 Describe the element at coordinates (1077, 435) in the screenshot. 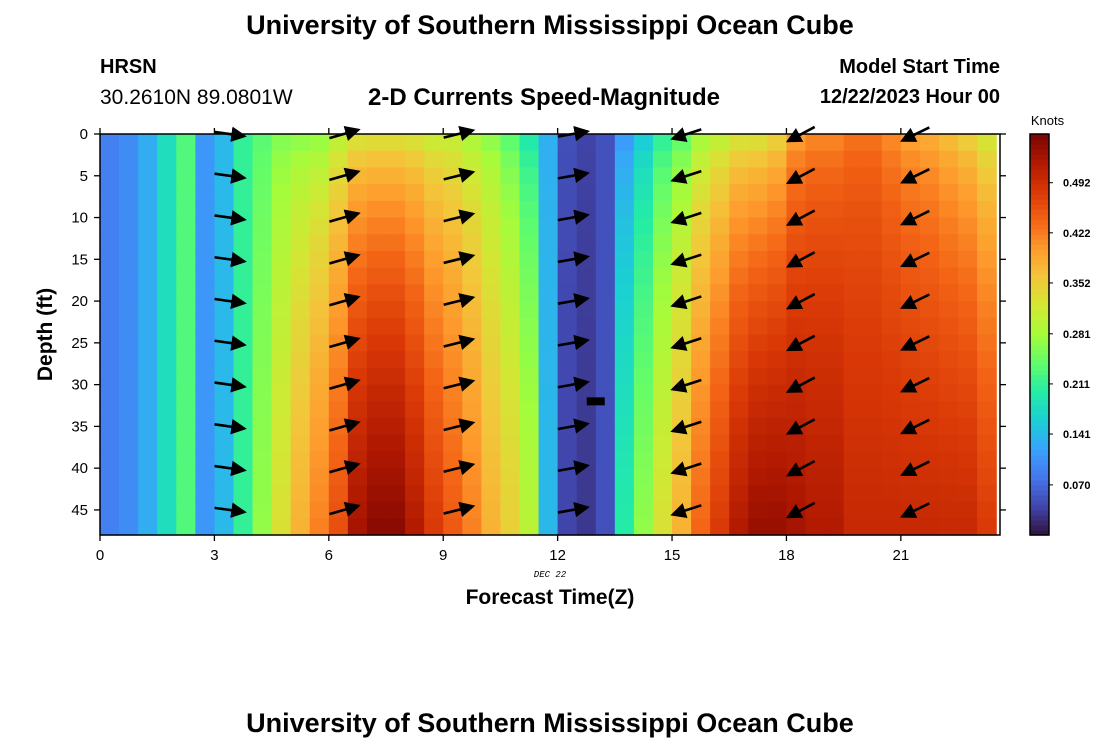

I see `colorbar-tick-label: 0.141` at that location.